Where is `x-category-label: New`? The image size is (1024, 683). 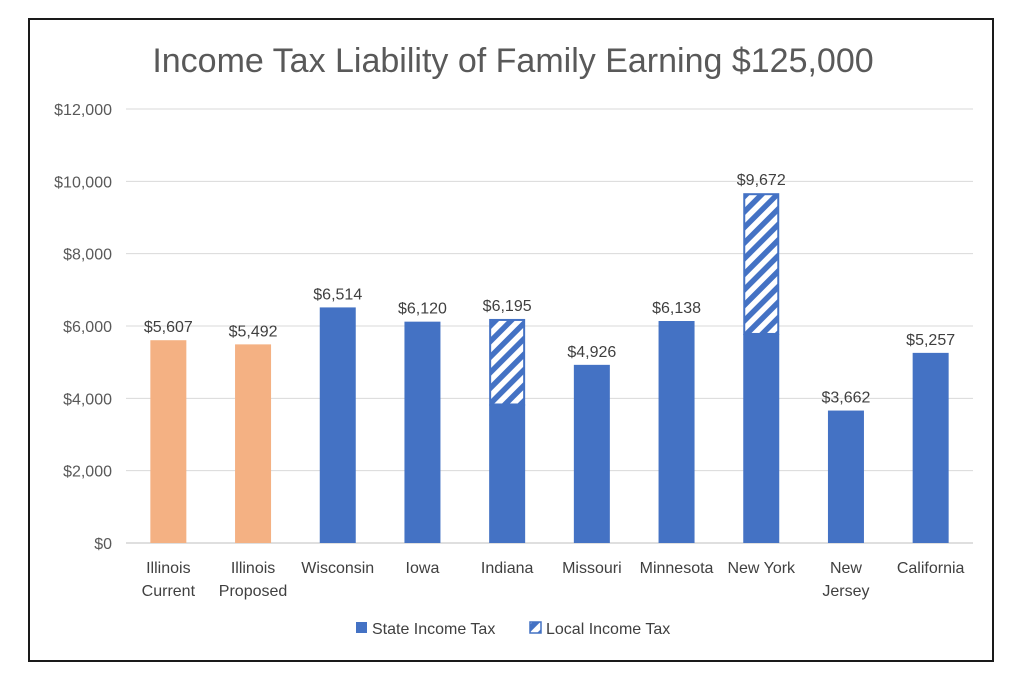
x-category-label: New is located at coordinates (846, 568).